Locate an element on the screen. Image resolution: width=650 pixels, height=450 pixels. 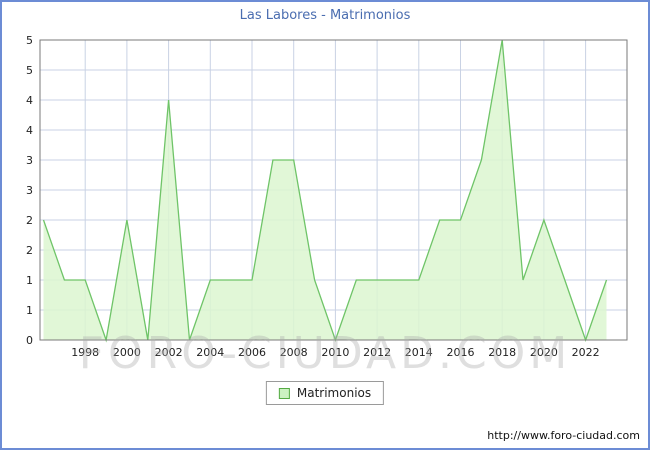
legend-label: Matrimonios is located at coordinates (334, 393).